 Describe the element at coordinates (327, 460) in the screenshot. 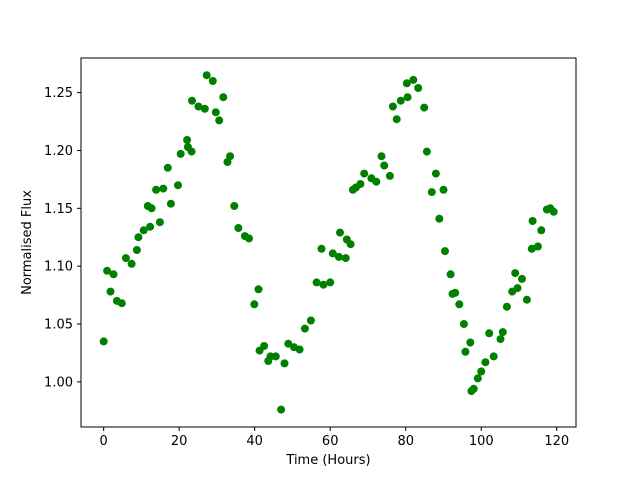

I see `x-axis-label: Time (Hours)` at that location.